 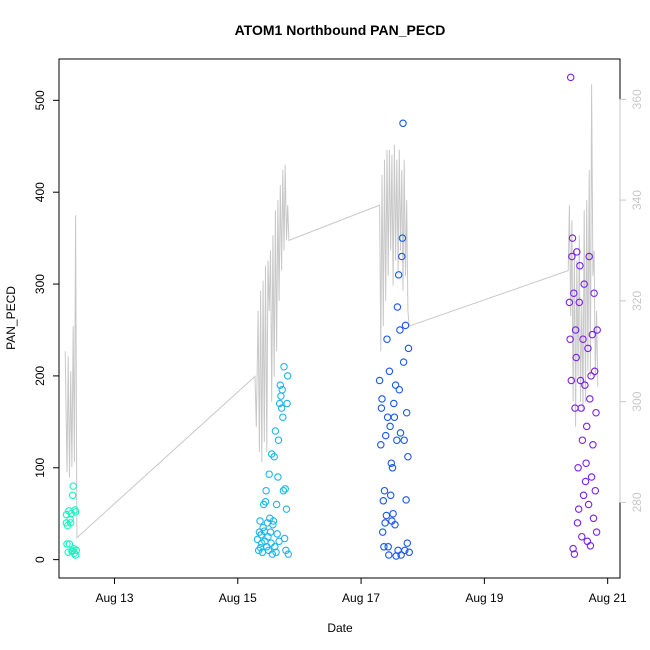 I want to click on chart-title: ATOM1 Northbound PAN_PECD, so click(x=340, y=30).